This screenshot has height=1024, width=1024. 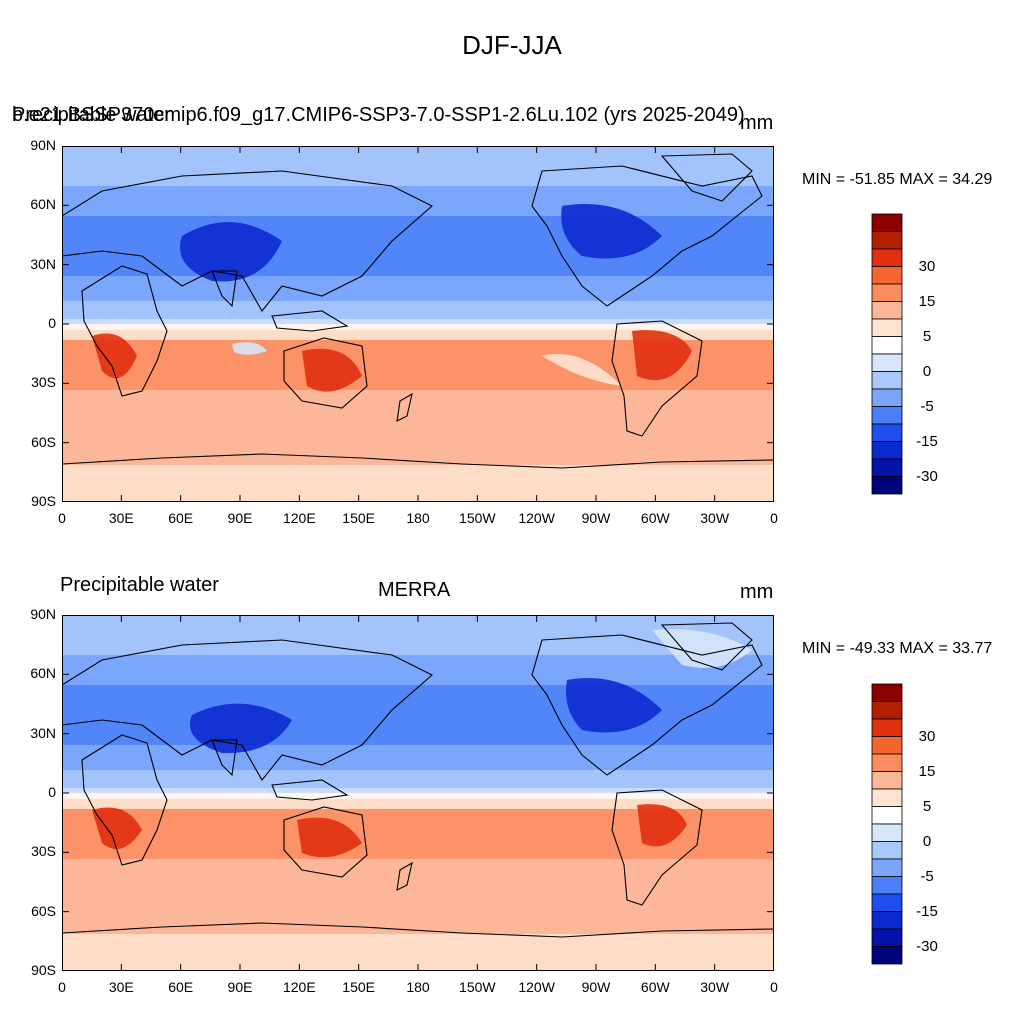 What do you see at coordinates (240, 518) in the screenshot?
I see `lon-label: 90E` at bounding box center [240, 518].